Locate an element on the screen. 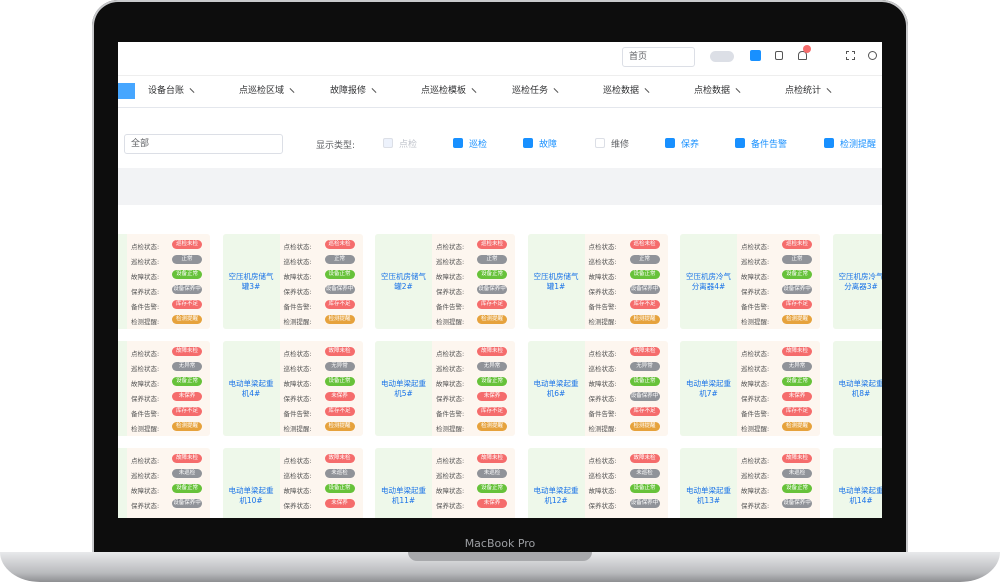  tab: 点检数据 is located at coordinates (717, 91).